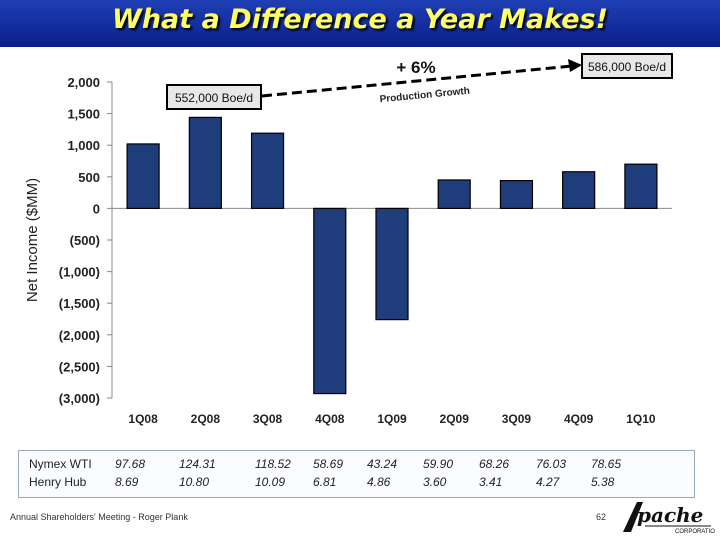 This screenshot has height=540, width=720. What do you see at coordinates (392, 264) in the screenshot?
I see `bar-1q09` at bounding box center [392, 264].